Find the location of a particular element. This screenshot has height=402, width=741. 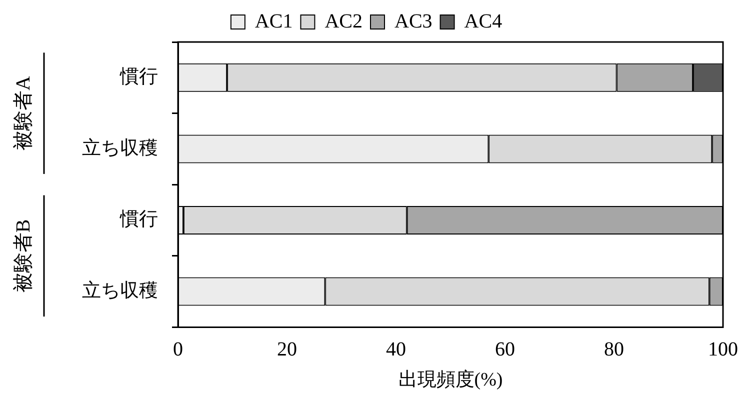

text: 被験者A is located at coordinates (23, 113).